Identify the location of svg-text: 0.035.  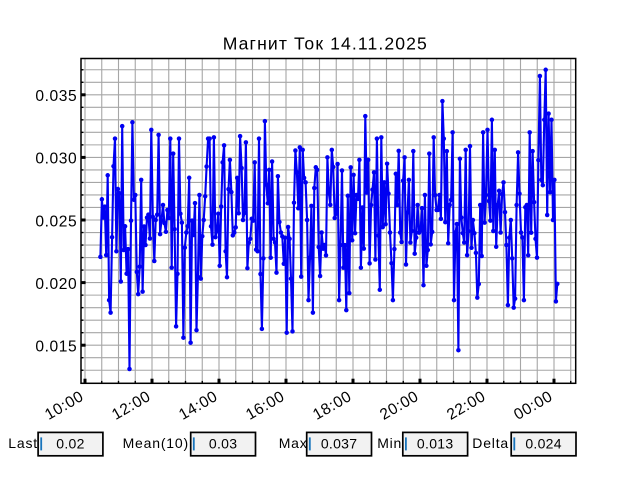
(56, 96).